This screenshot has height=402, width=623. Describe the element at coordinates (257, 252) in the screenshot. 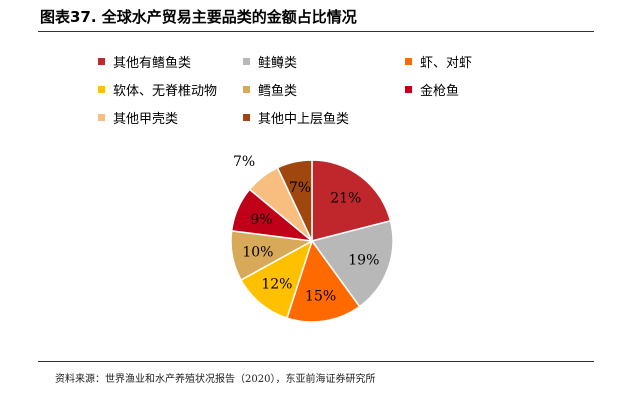

I see `data-label: 10%` at that location.